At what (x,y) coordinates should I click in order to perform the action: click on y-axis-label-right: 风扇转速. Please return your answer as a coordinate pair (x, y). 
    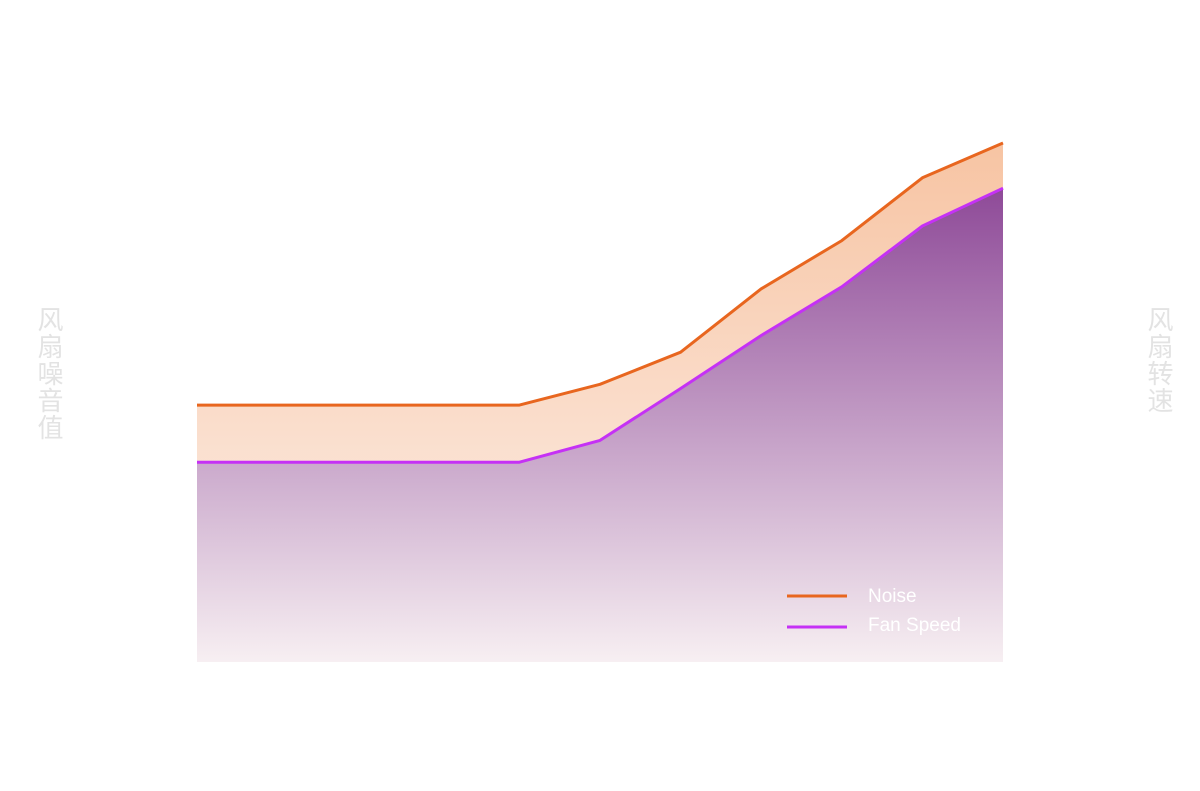
    Looking at the image, I should click on (1158, 360).